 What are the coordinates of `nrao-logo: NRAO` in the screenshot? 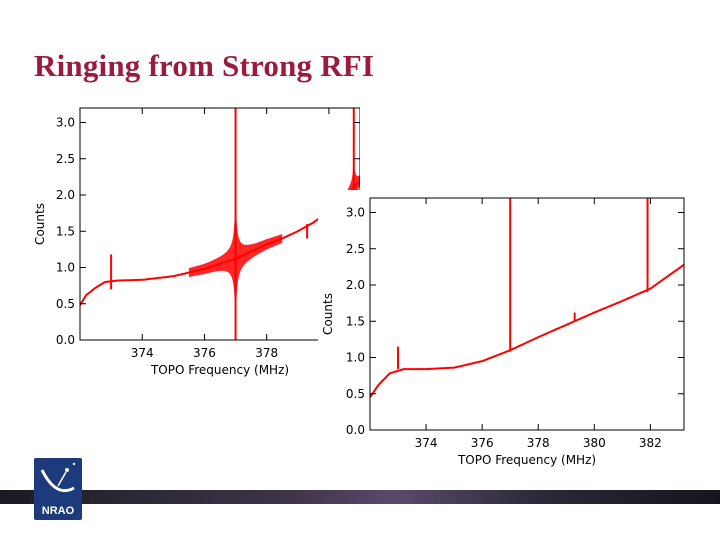 It's located at (58, 489).